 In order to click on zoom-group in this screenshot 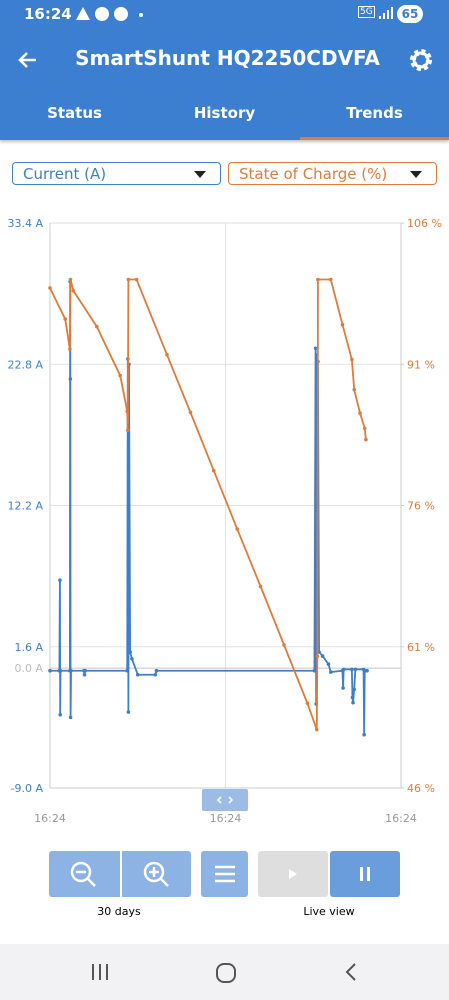, I will do `click(120, 874)`.